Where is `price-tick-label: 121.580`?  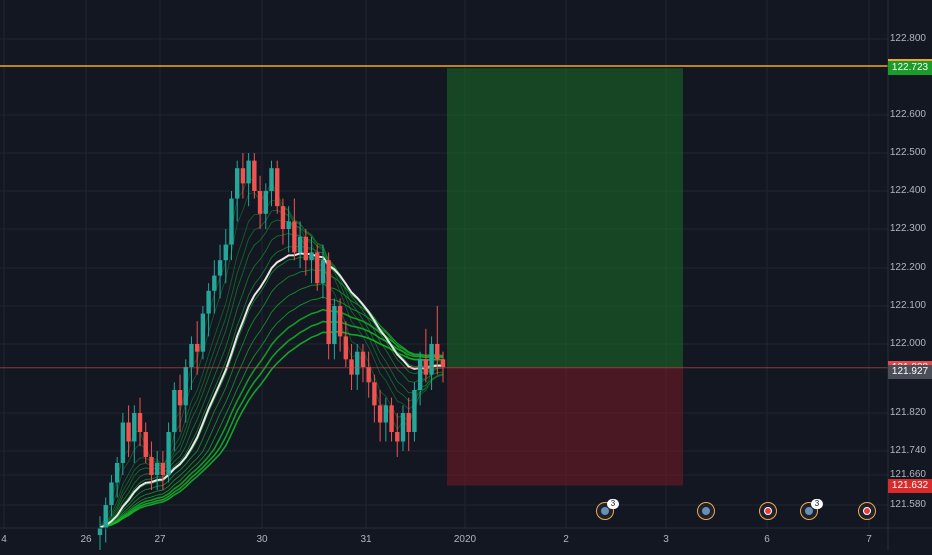 price-tick-label: 121.580 is located at coordinates (907, 504).